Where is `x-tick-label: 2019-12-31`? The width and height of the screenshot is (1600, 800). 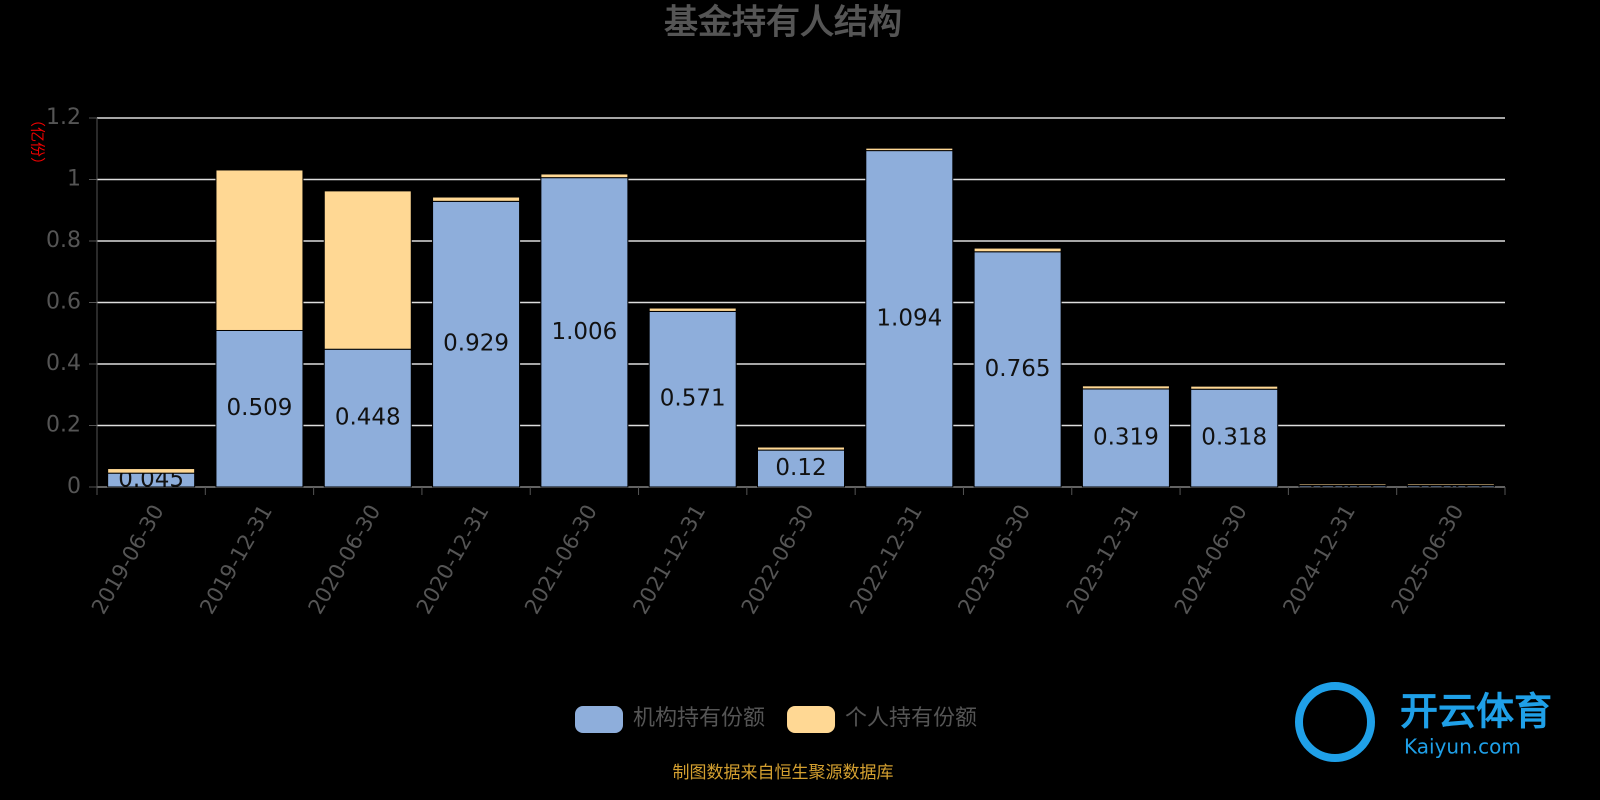
x-tick-label: 2019-12-31 is located at coordinates (236, 560).